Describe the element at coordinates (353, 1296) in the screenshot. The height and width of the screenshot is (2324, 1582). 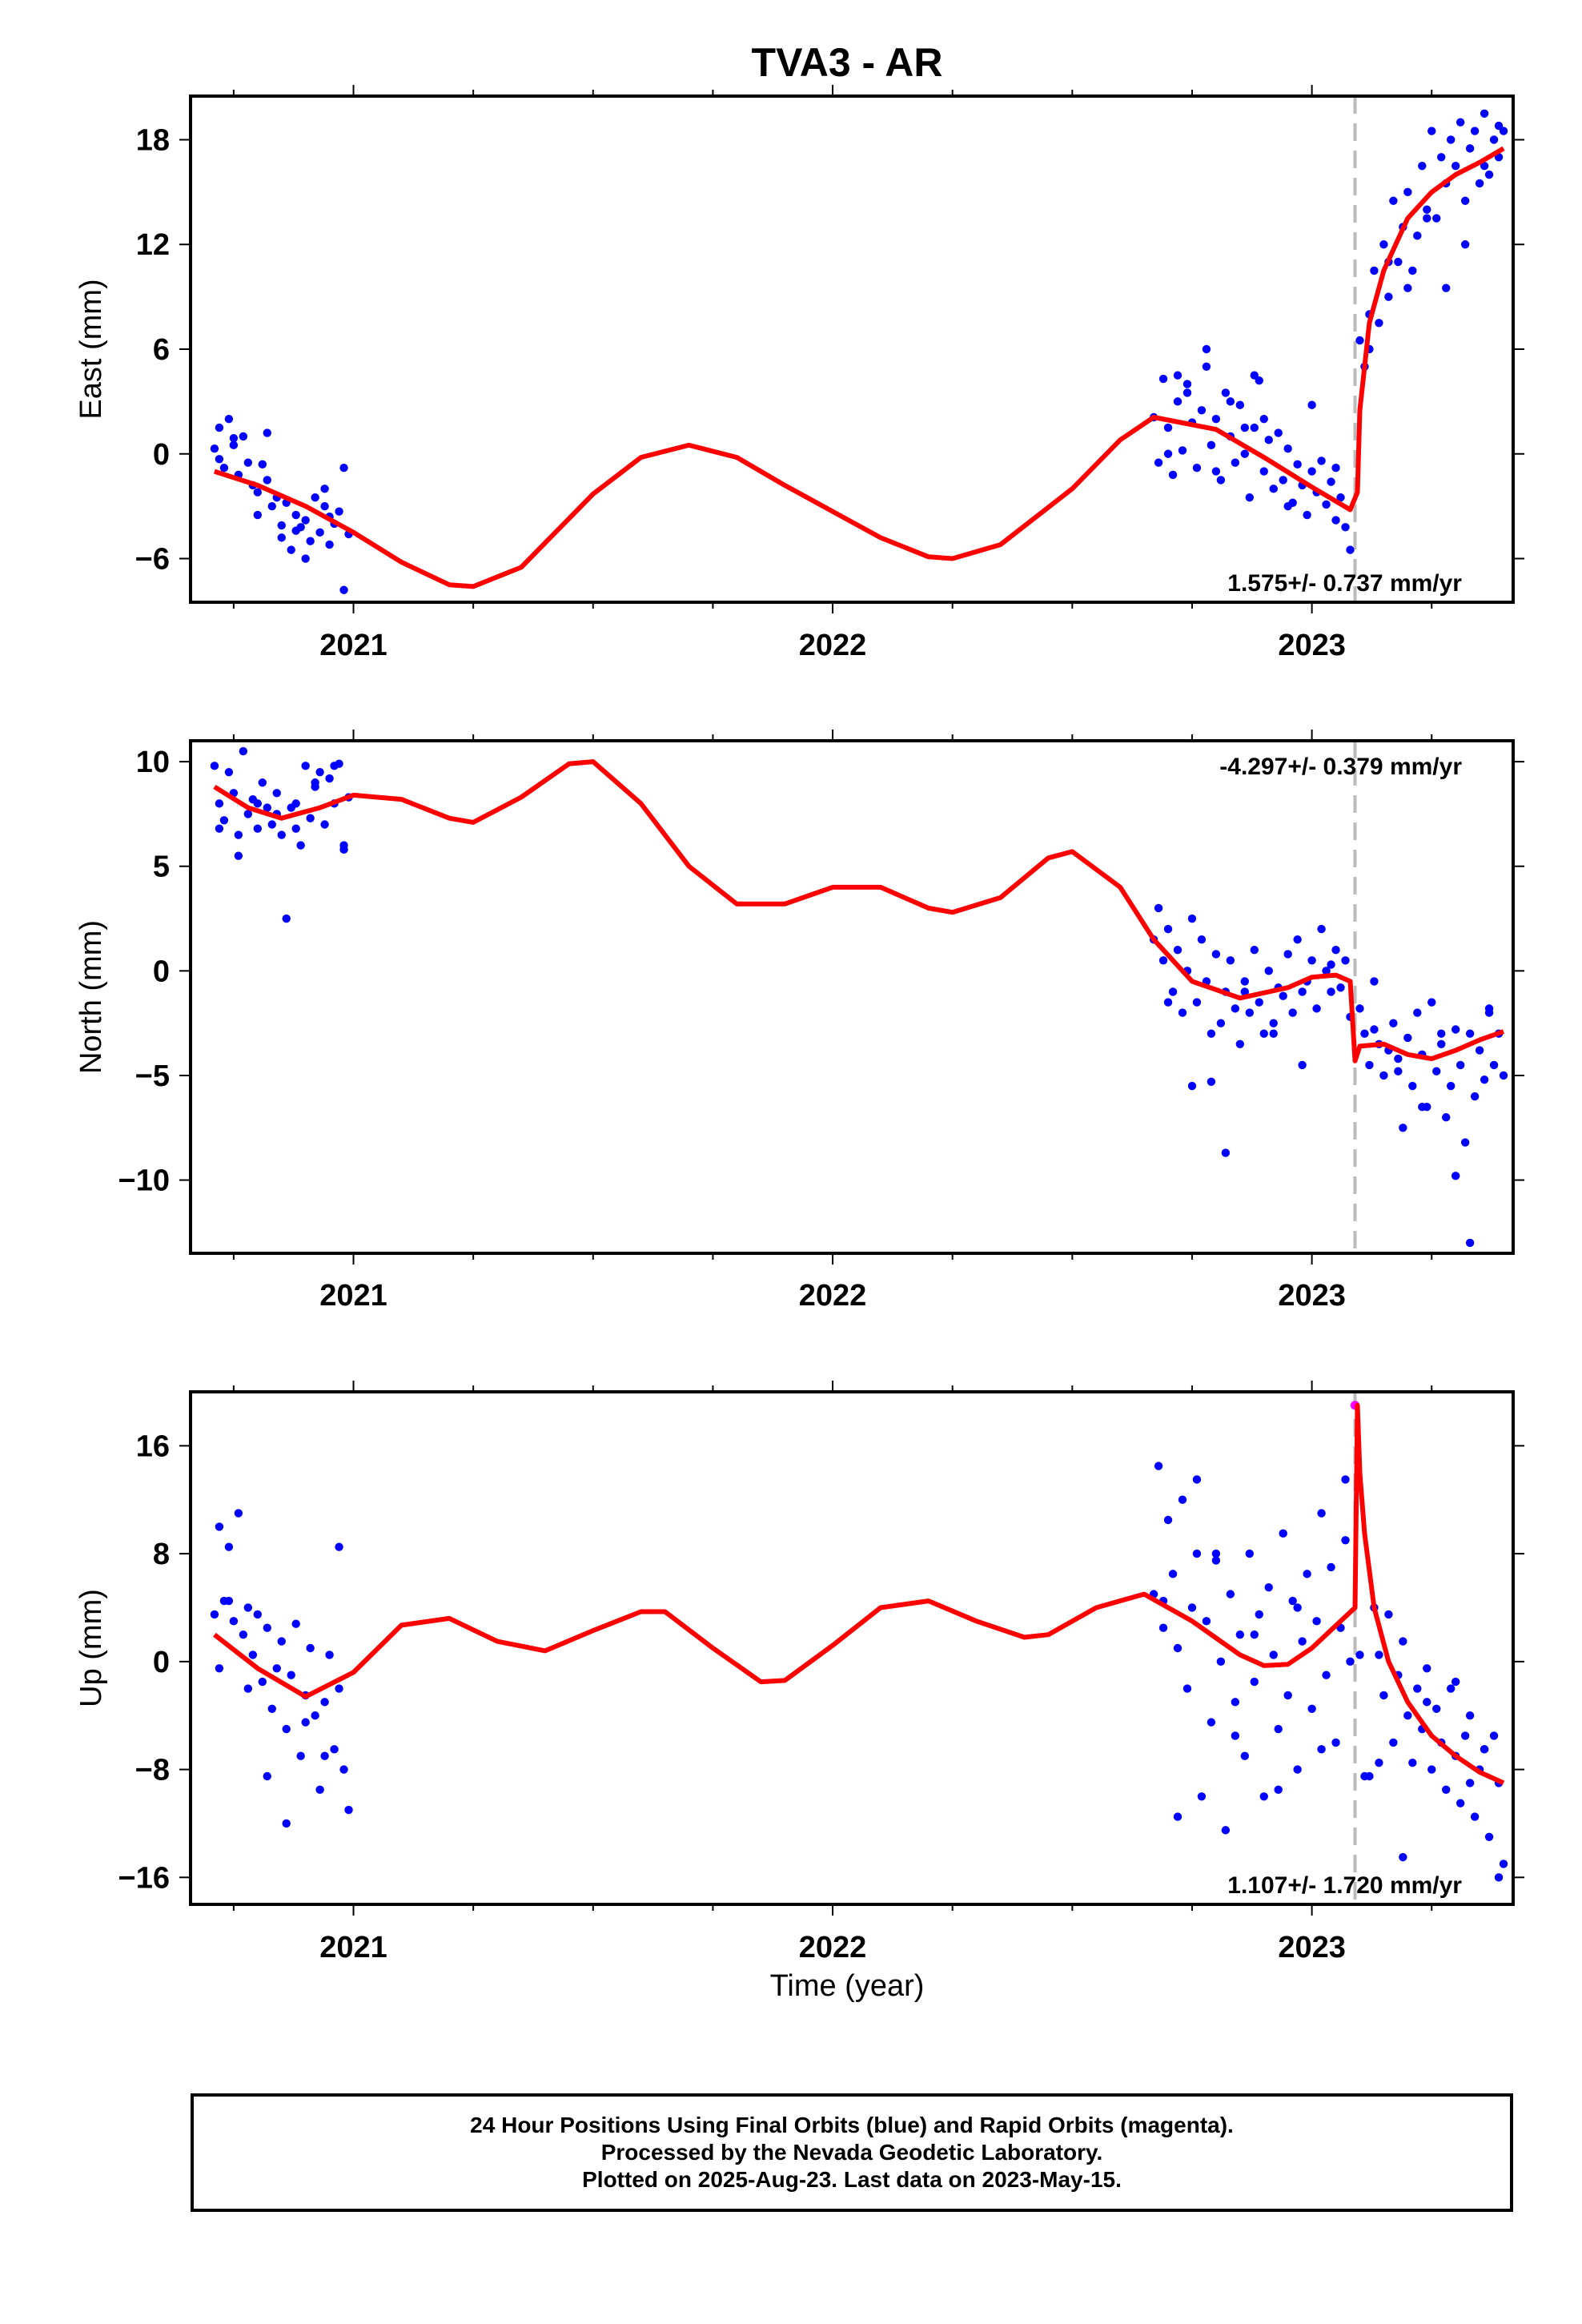
I see `x-tick-label: 2021` at that location.